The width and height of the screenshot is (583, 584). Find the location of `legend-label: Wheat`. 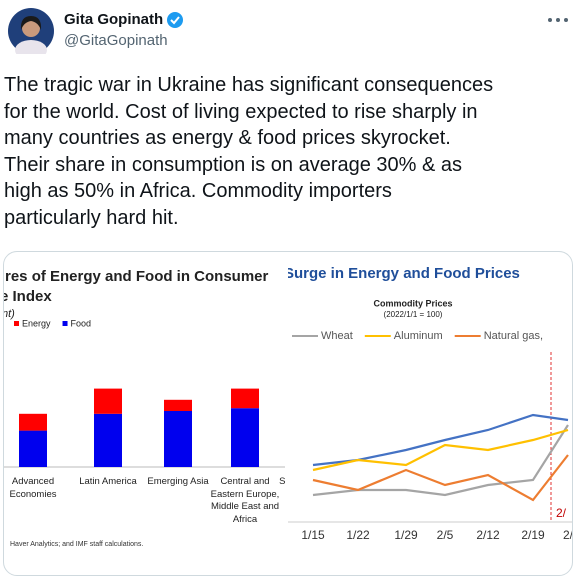

legend-label: Wheat is located at coordinates (337, 336).